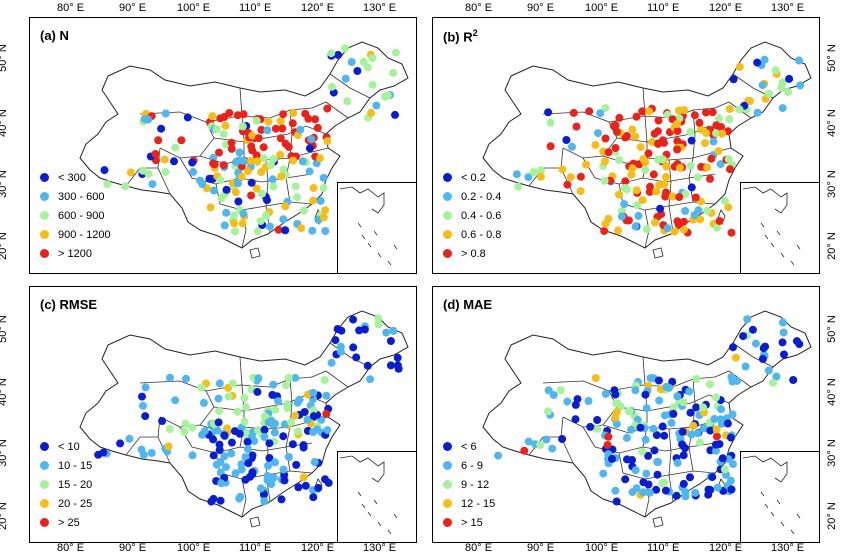  I want to click on island-outline, so click(658, 253).